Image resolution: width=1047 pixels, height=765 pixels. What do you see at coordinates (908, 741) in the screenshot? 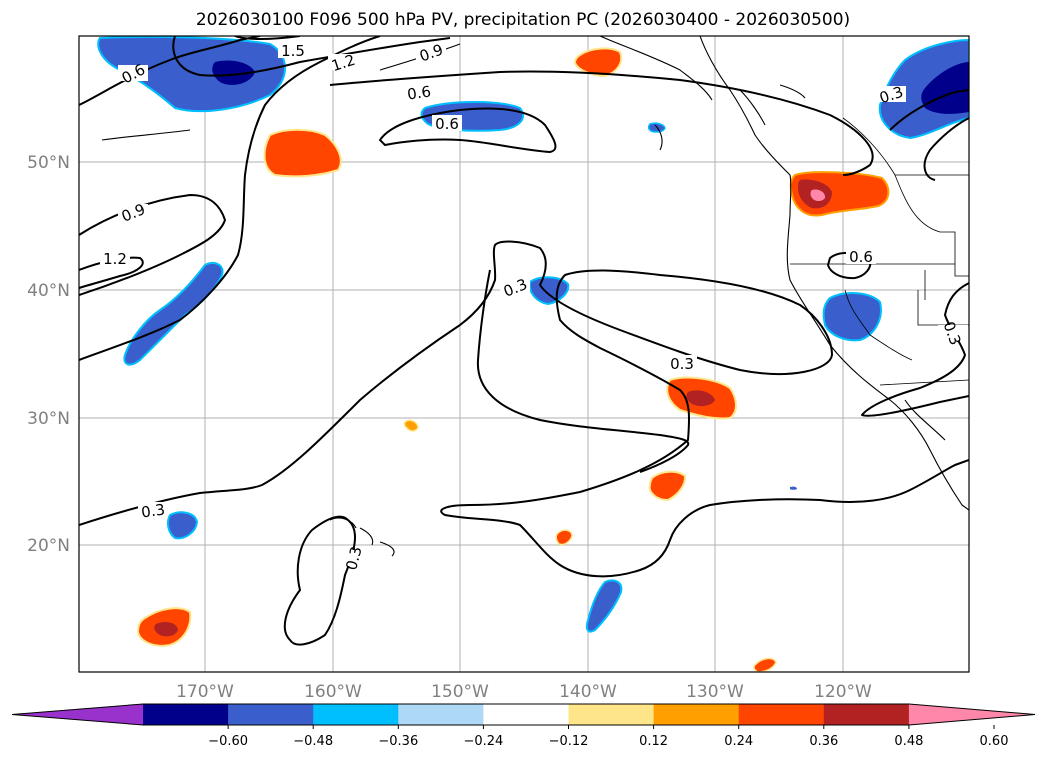
I see `colorbar-tick-label: 0.48` at bounding box center [908, 741].